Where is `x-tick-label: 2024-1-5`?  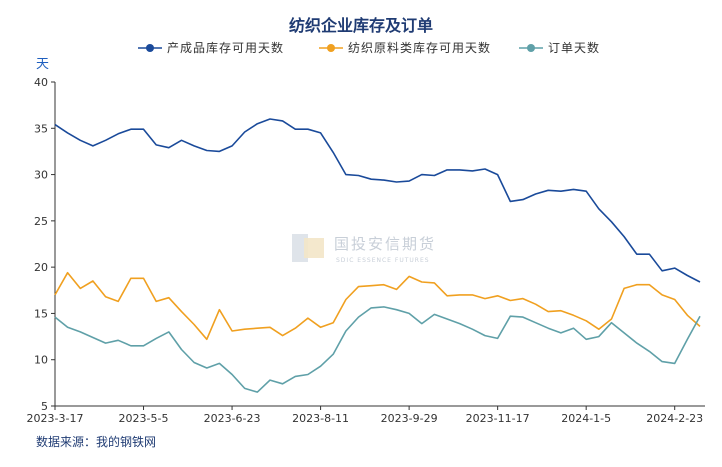 x-tick-label: 2024-1-5 is located at coordinates (586, 418).